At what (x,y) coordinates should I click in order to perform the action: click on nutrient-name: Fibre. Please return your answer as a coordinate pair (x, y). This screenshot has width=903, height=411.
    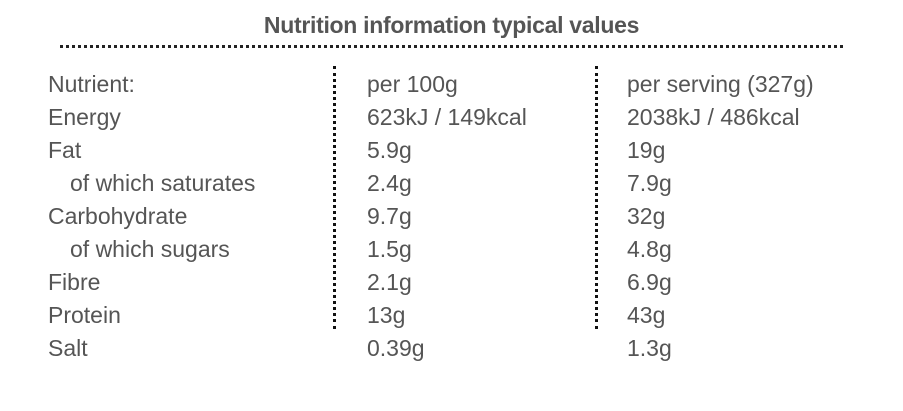
    Looking at the image, I should click on (74, 282).